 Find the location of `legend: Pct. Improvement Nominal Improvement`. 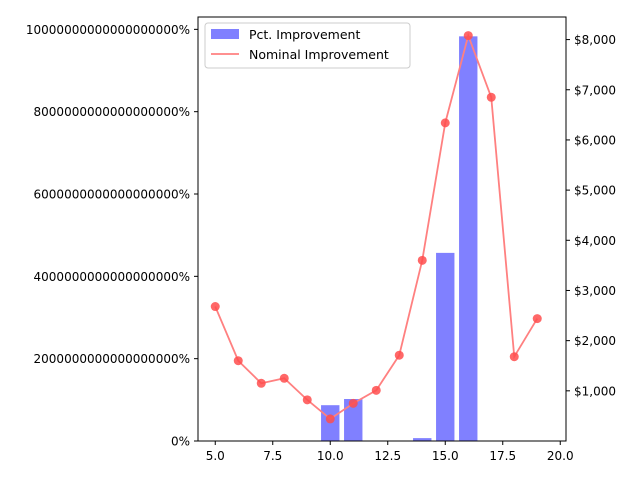

legend: Pct. Improvement Nominal Improvement is located at coordinates (307, 45).